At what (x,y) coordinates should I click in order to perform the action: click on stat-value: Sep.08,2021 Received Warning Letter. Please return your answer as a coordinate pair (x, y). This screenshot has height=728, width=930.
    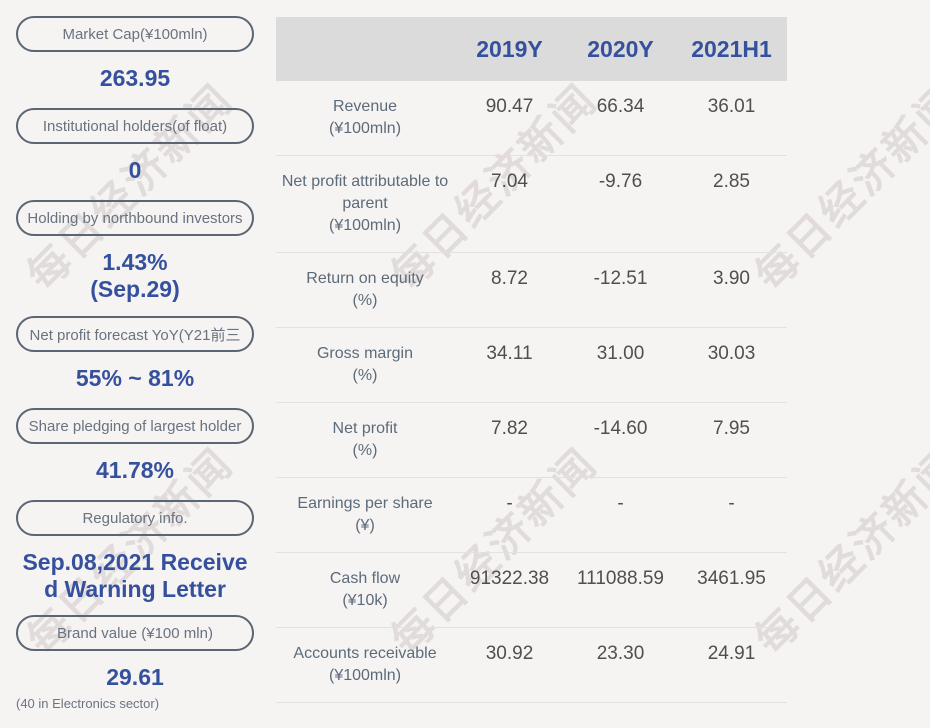
    Looking at the image, I should click on (135, 576).